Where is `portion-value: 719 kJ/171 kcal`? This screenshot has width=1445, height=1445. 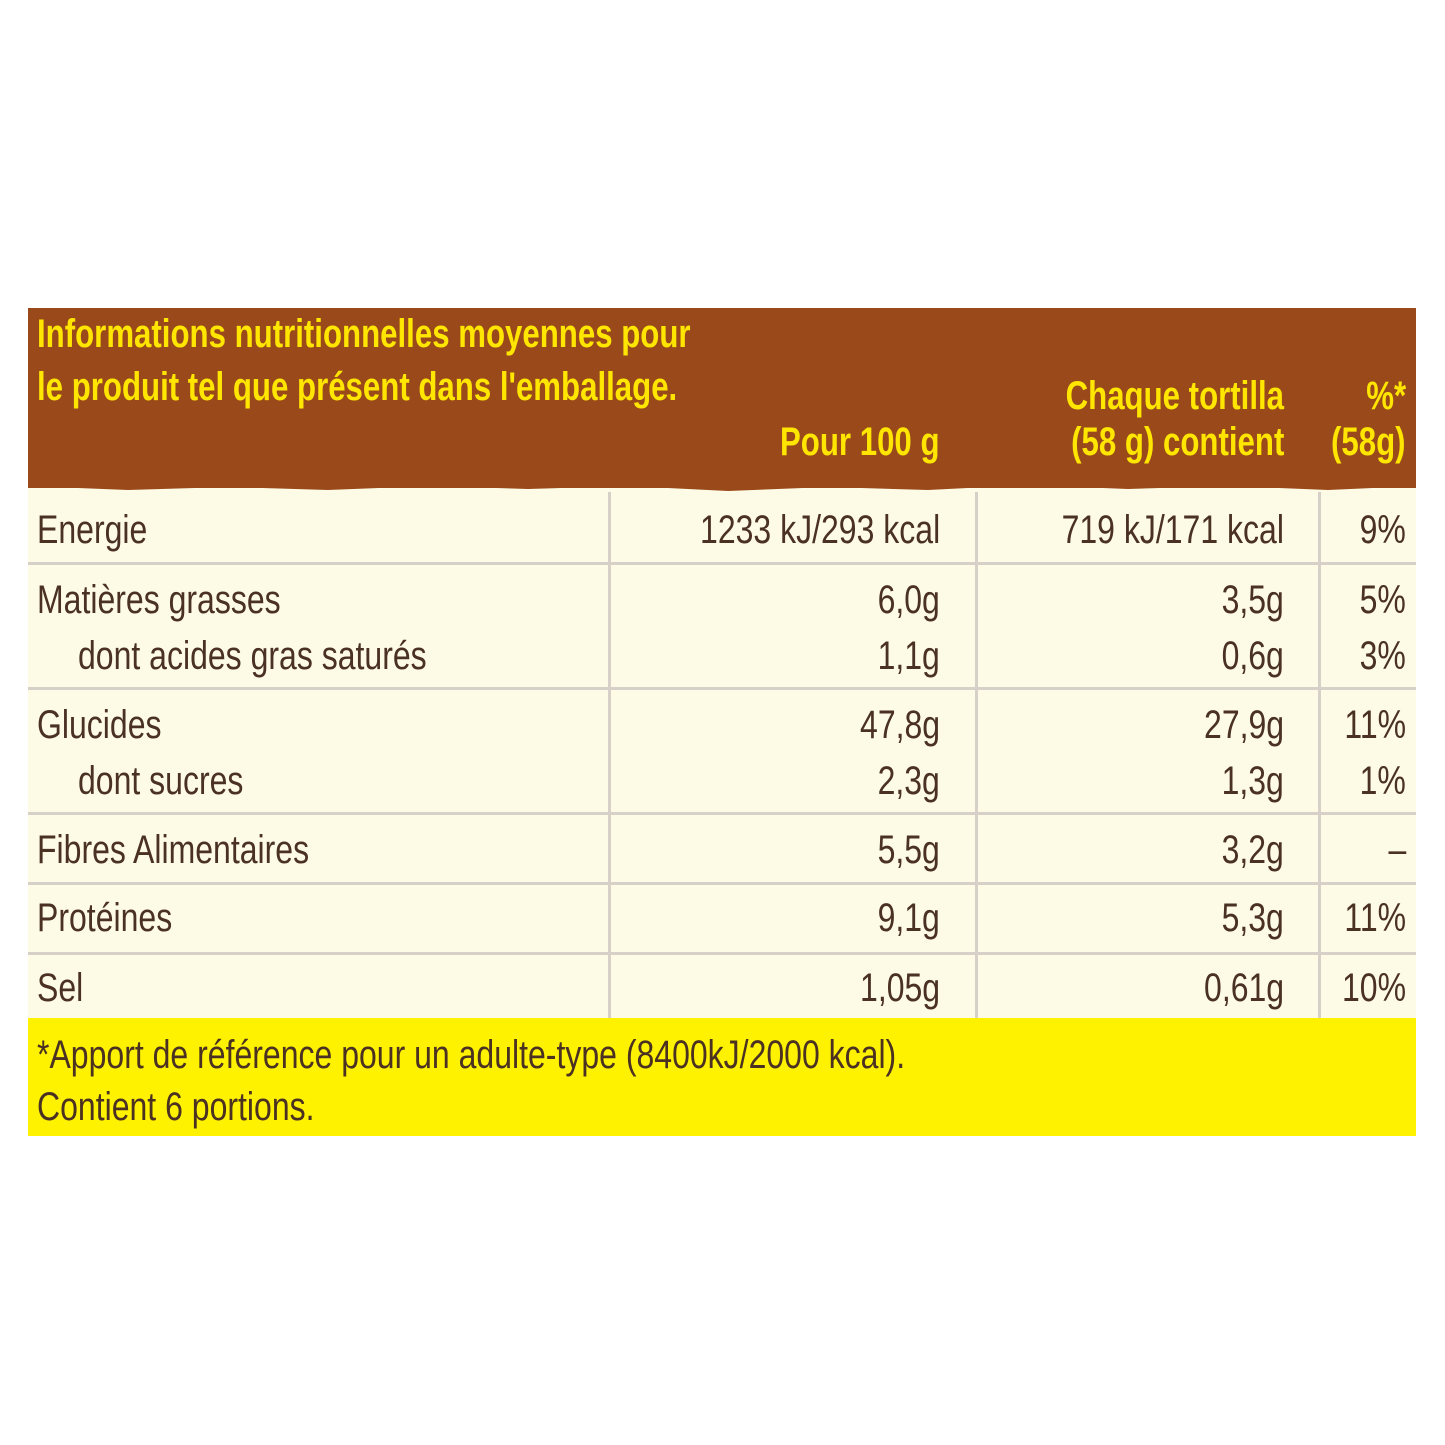
portion-value: 719 kJ/171 kcal is located at coordinates (1172, 530).